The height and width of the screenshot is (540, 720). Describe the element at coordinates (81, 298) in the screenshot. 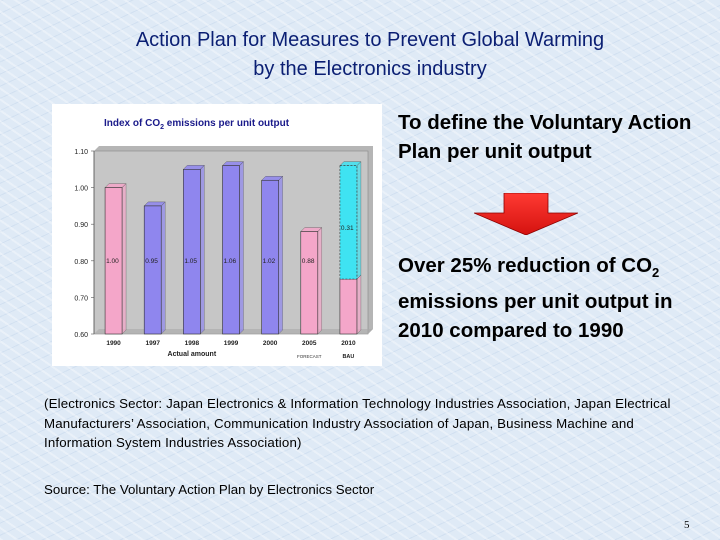

I see `y-tick-label: 0.70` at that location.